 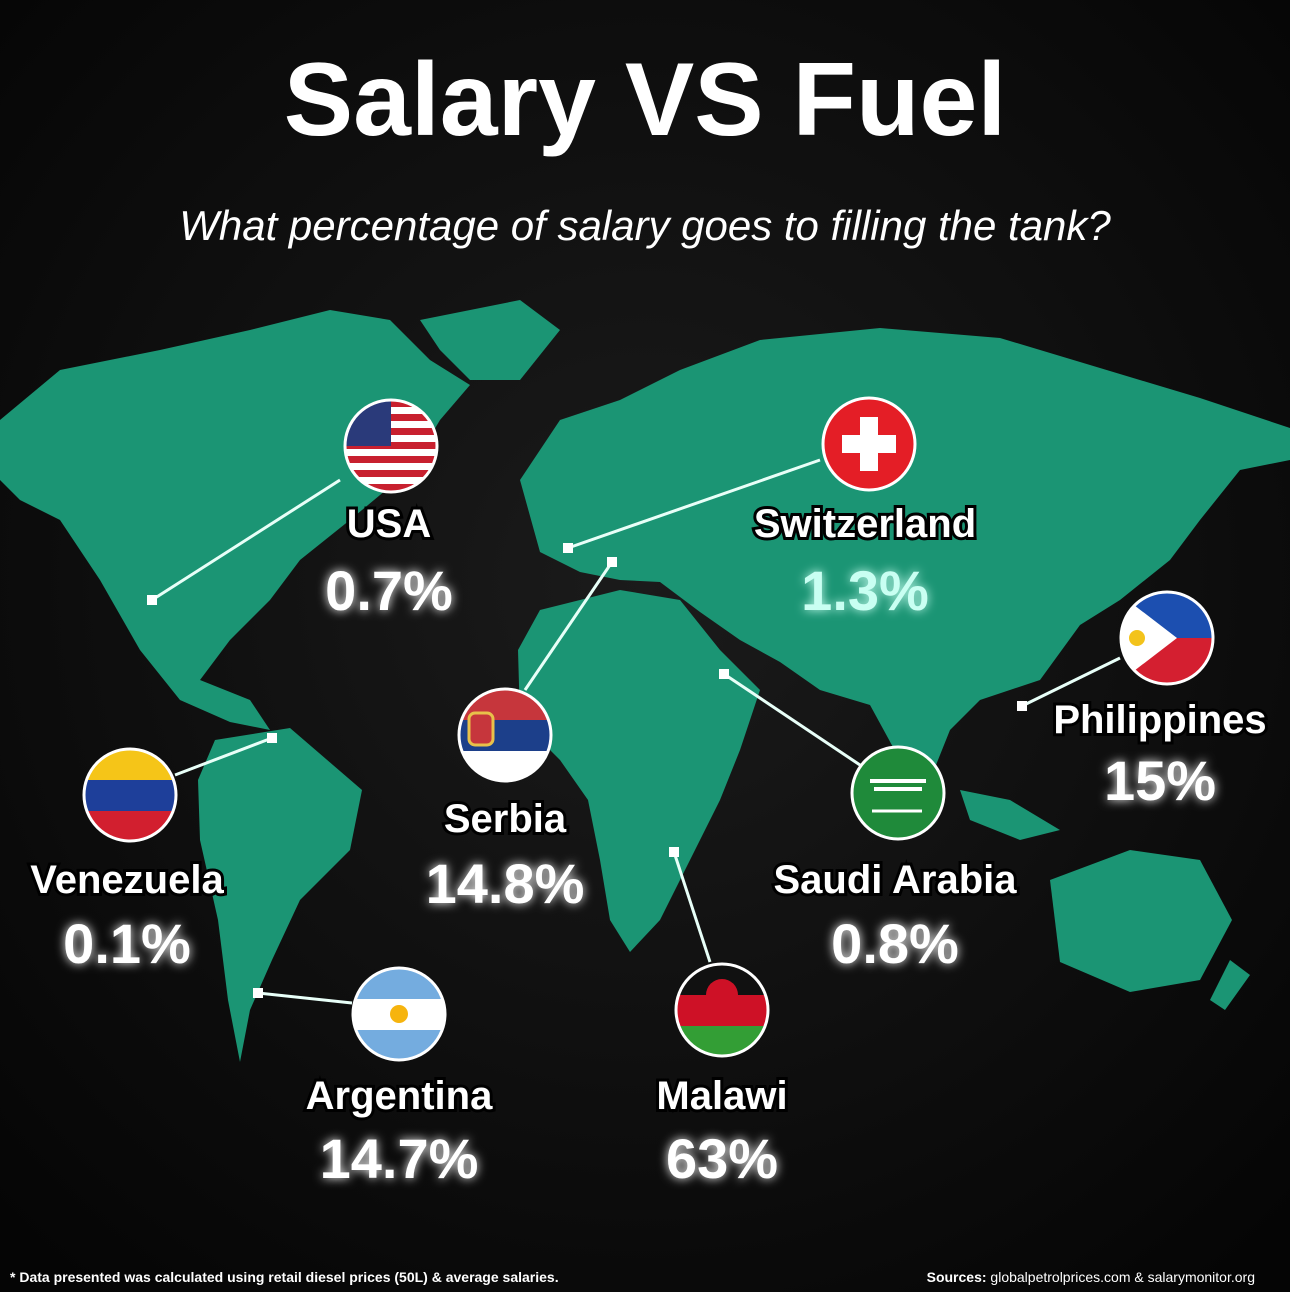 What do you see at coordinates (505, 735) in the screenshot?
I see `flag-serbia` at bounding box center [505, 735].